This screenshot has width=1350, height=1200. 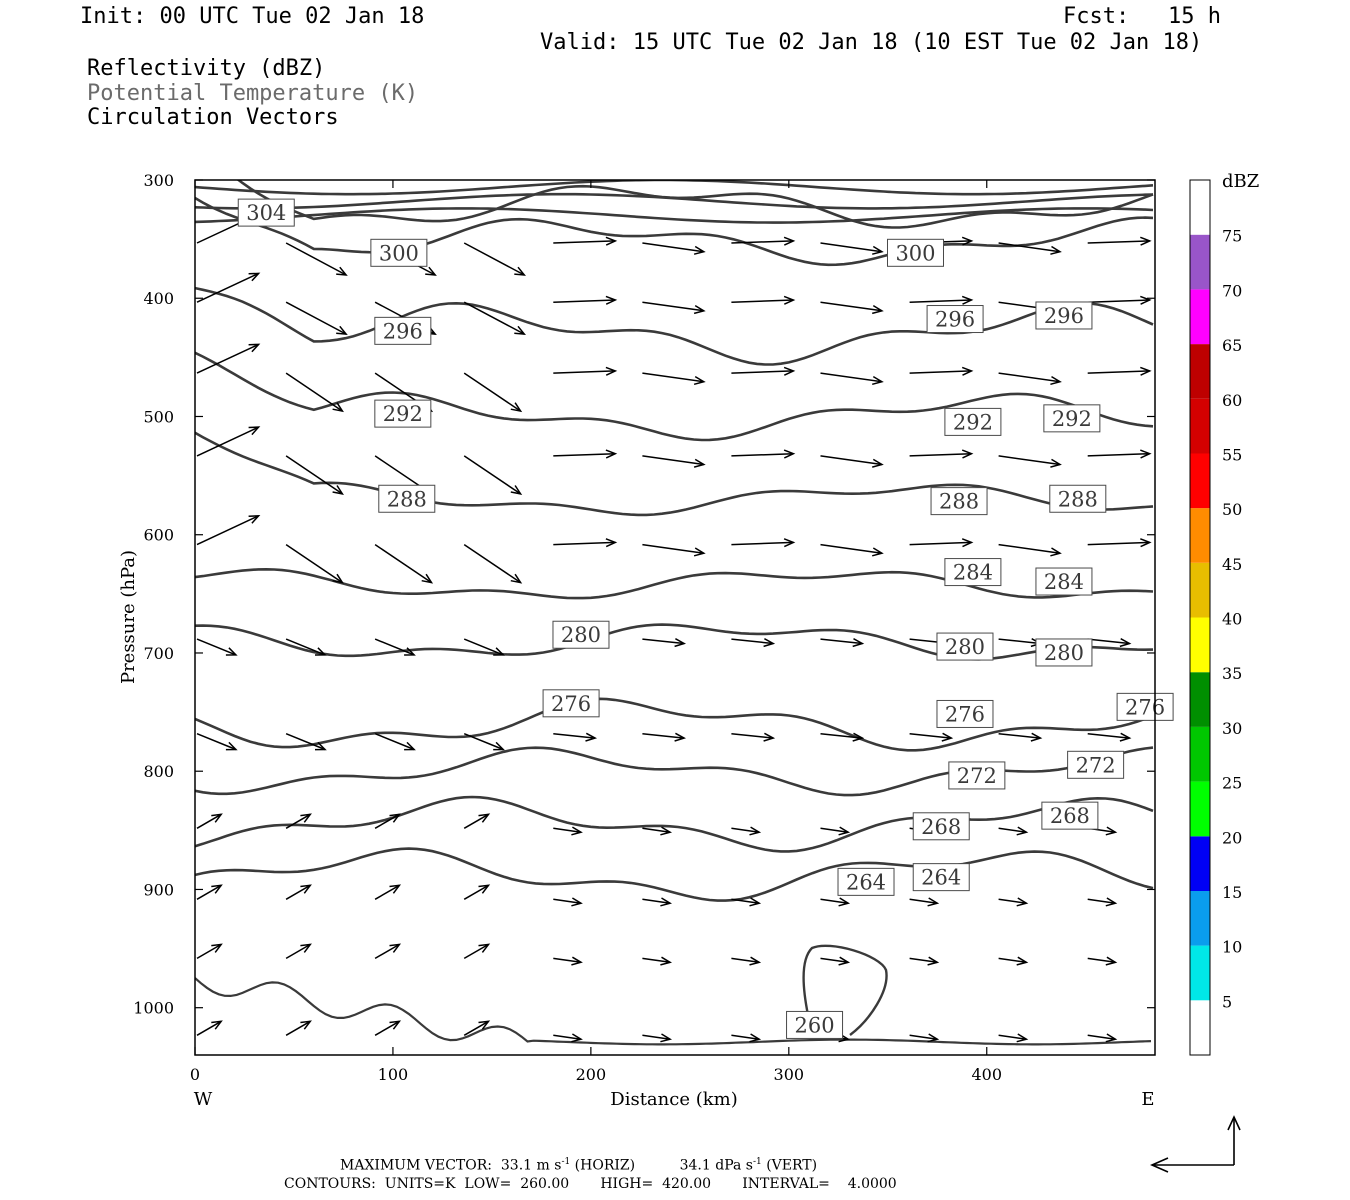 I want to click on contour-label-276: 276, so click(x=965, y=714).